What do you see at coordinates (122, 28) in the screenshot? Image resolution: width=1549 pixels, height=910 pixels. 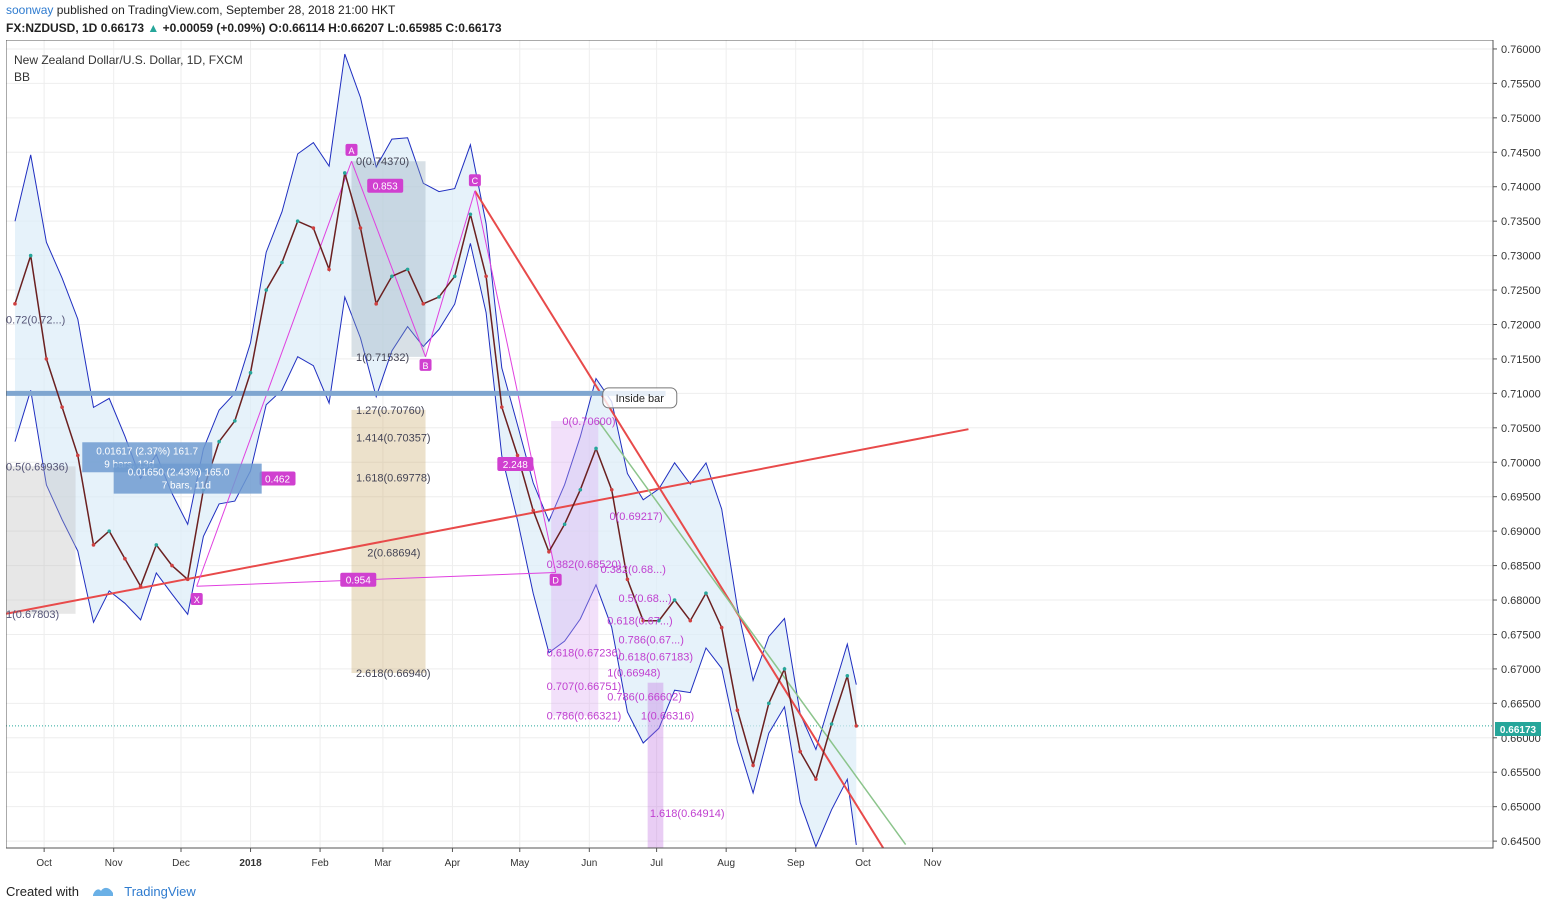 I see `last-price: 0.66173` at bounding box center [122, 28].